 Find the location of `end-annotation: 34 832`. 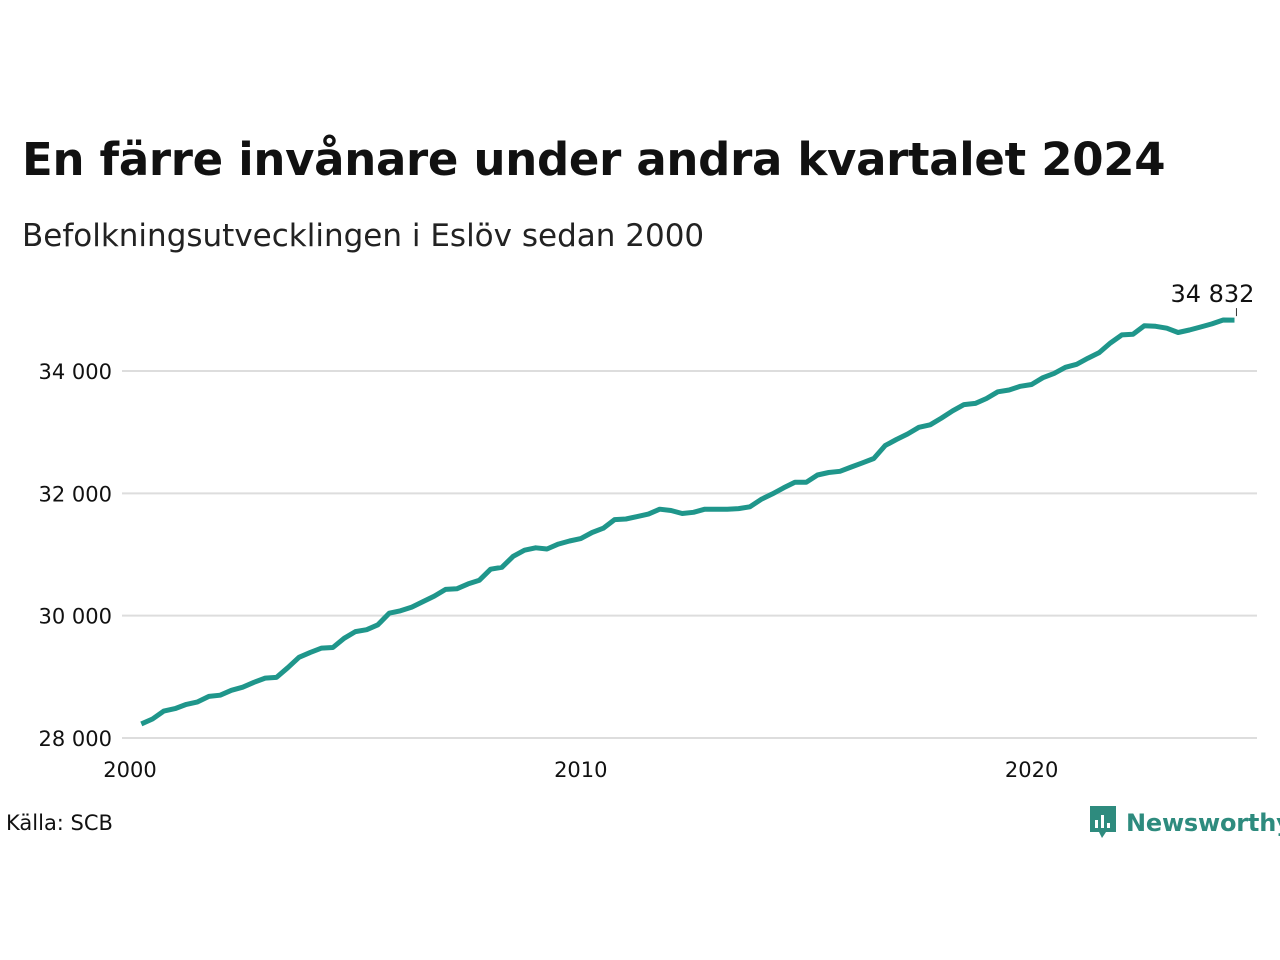

end-annotation: 34 832 is located at coordinates (1212, 298).